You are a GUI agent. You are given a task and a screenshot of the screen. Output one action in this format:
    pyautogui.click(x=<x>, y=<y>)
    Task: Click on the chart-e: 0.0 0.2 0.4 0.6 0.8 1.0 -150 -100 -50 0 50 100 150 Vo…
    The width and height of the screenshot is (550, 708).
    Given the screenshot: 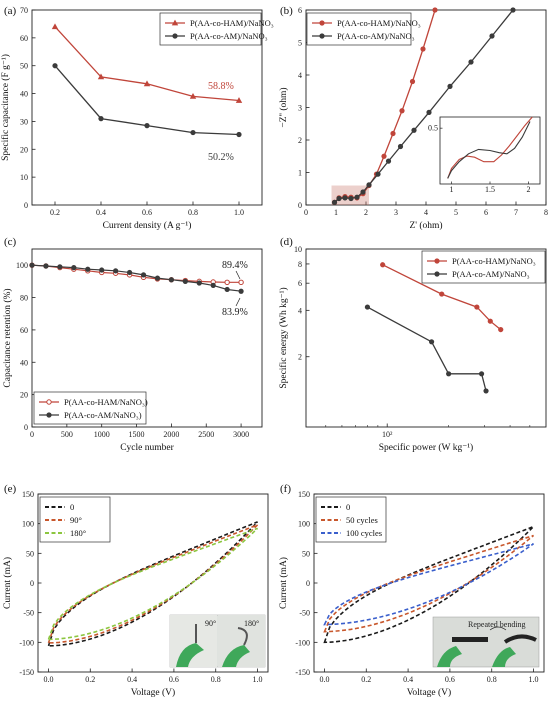 What is the action you would take?
    pyautogui.click(x=135, y=594)
    